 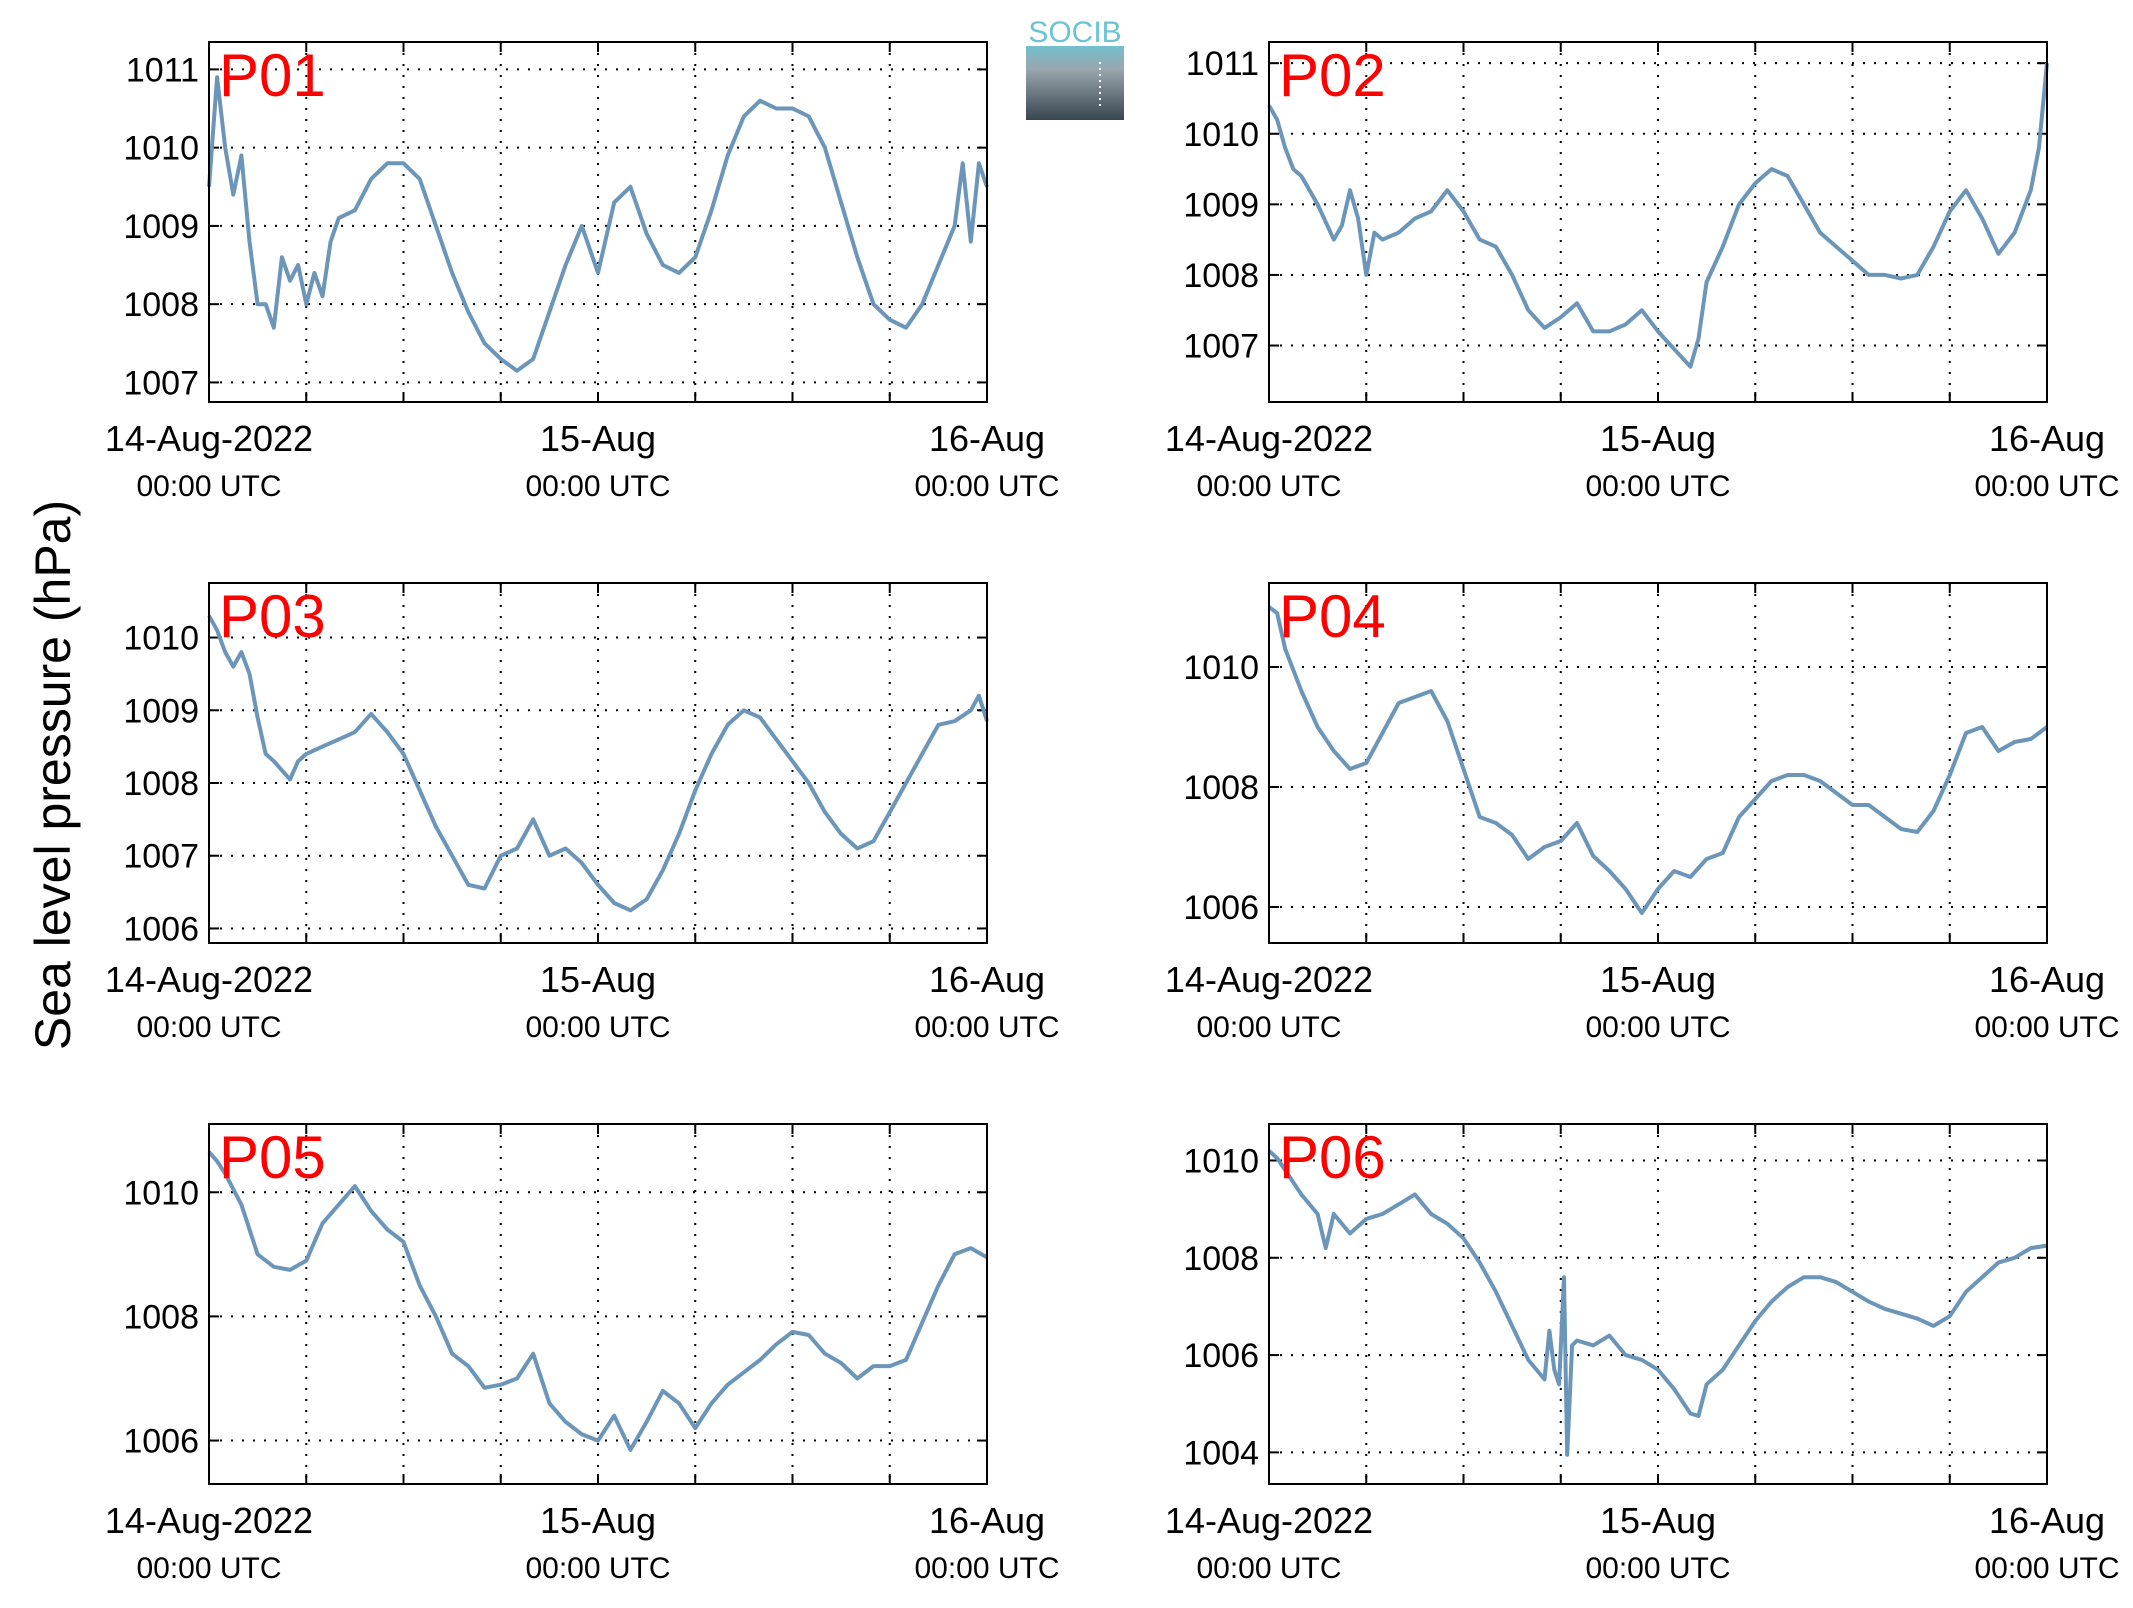 What do you see at coordinates (1332, 616) in the screenshot?
I see `station-label: P04` at bounding box center [1332, 616].